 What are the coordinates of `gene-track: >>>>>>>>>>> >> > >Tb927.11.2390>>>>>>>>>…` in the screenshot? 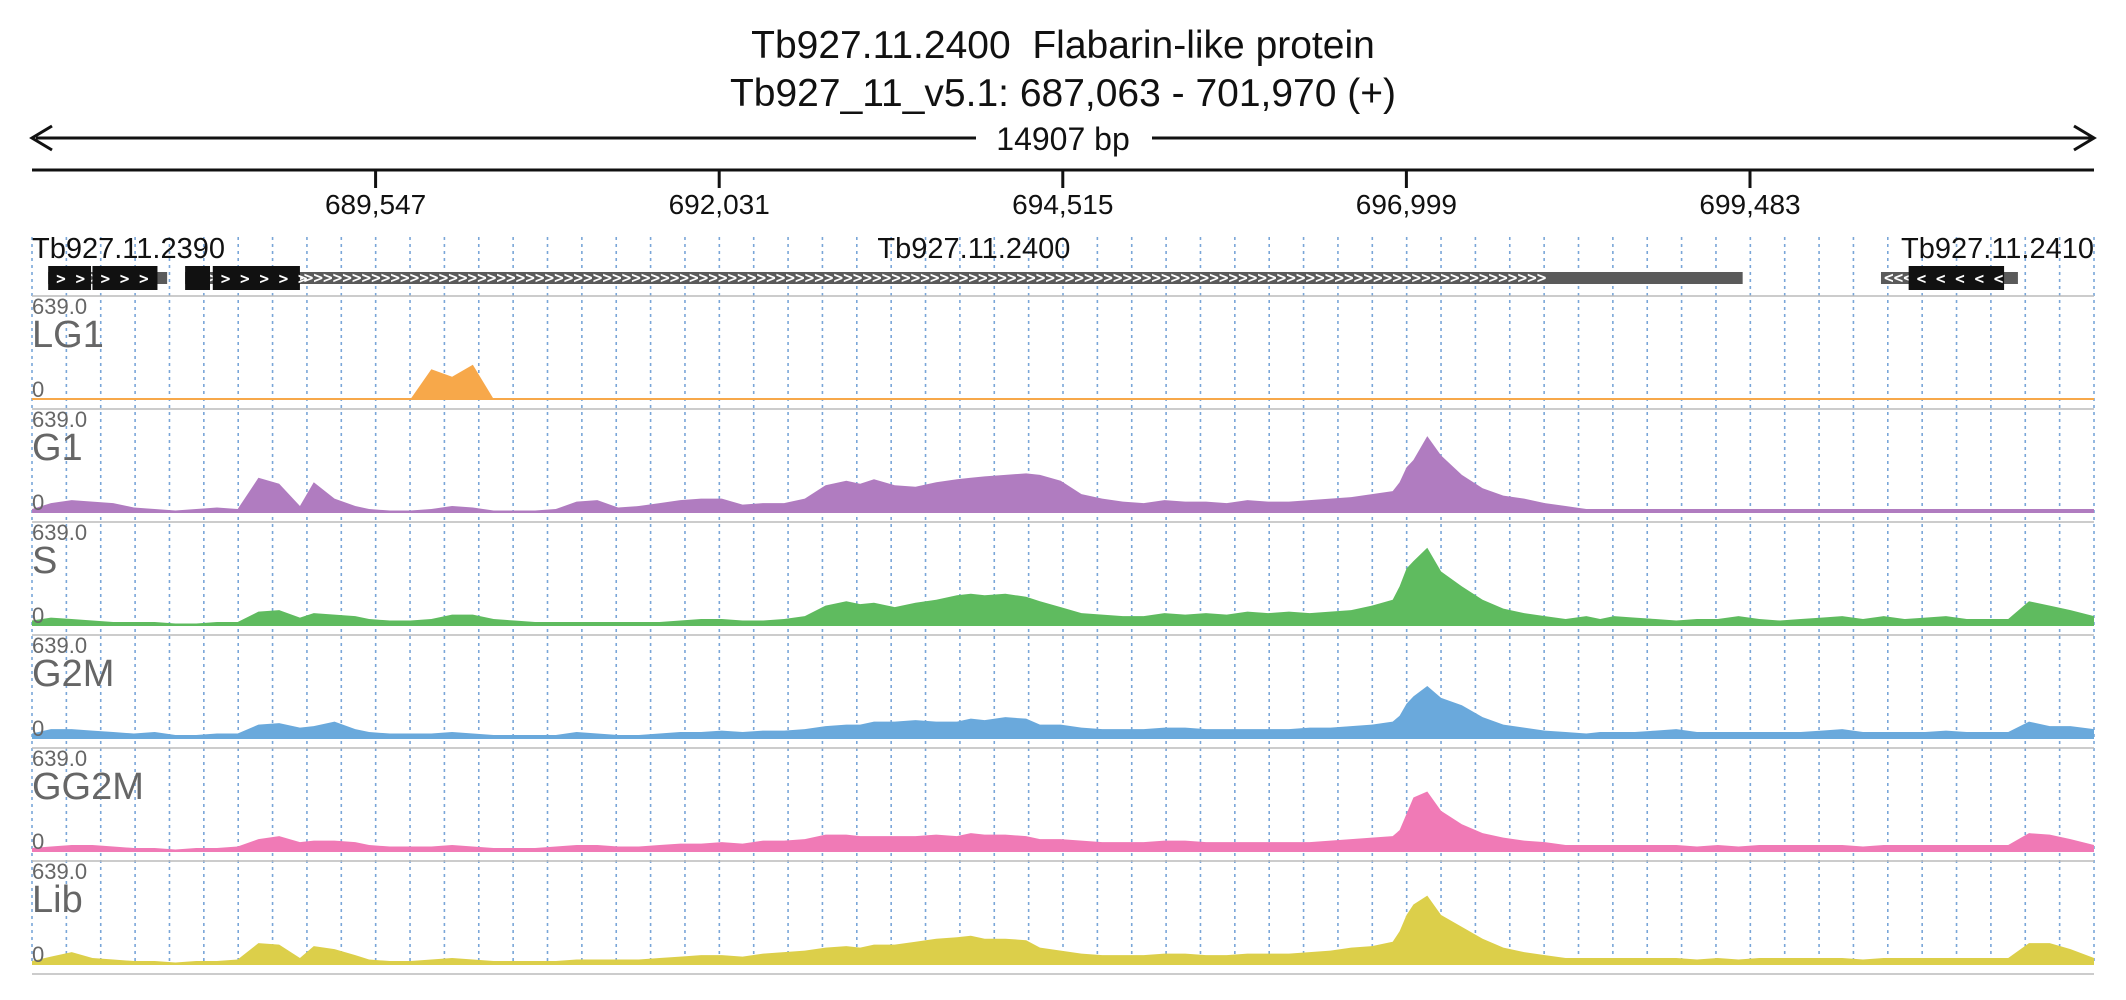 It's located at (1063, 261).